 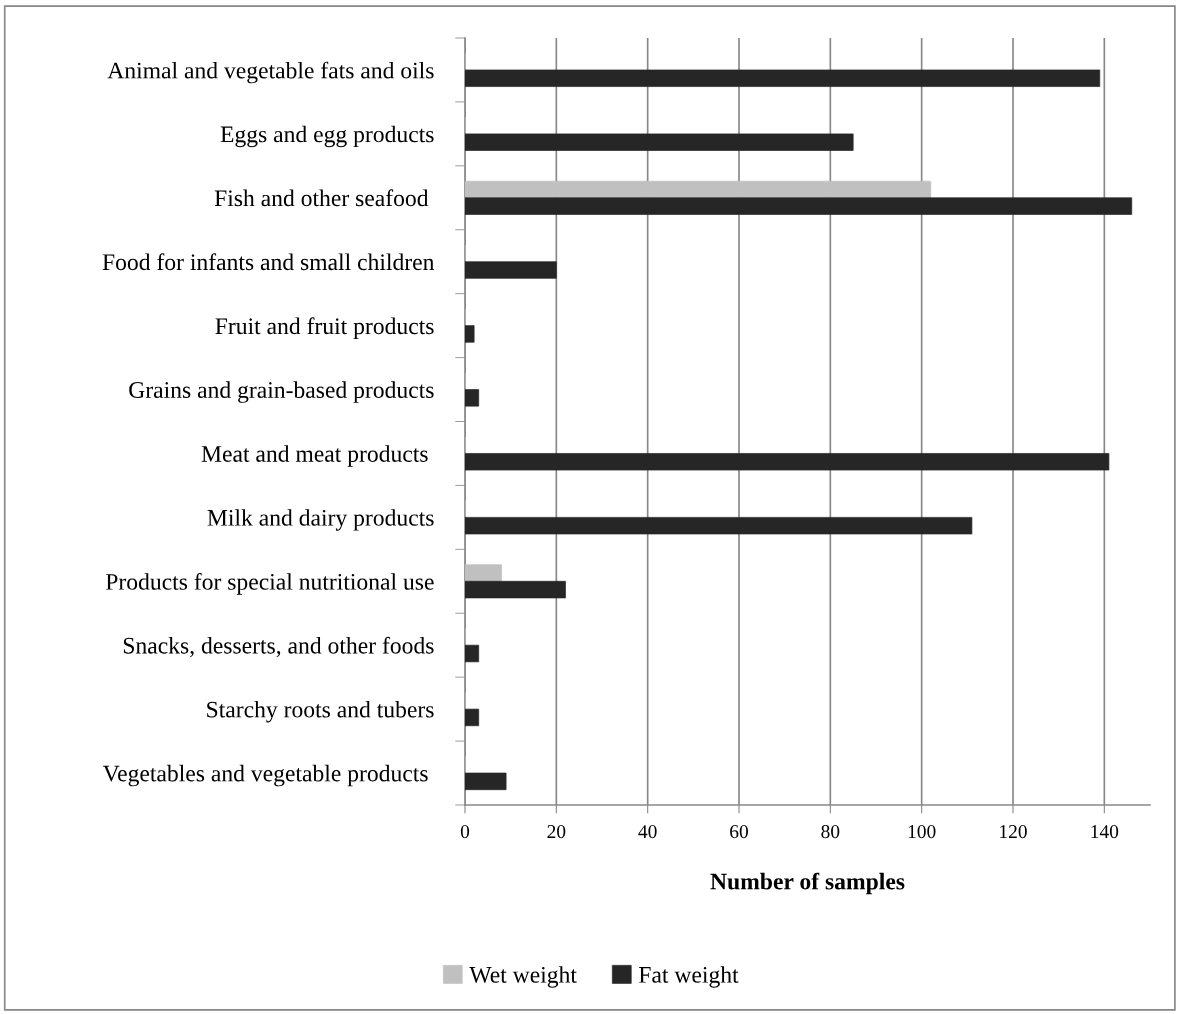 I want to click on legend-label: Fat weight, so click(x=688, y=977).